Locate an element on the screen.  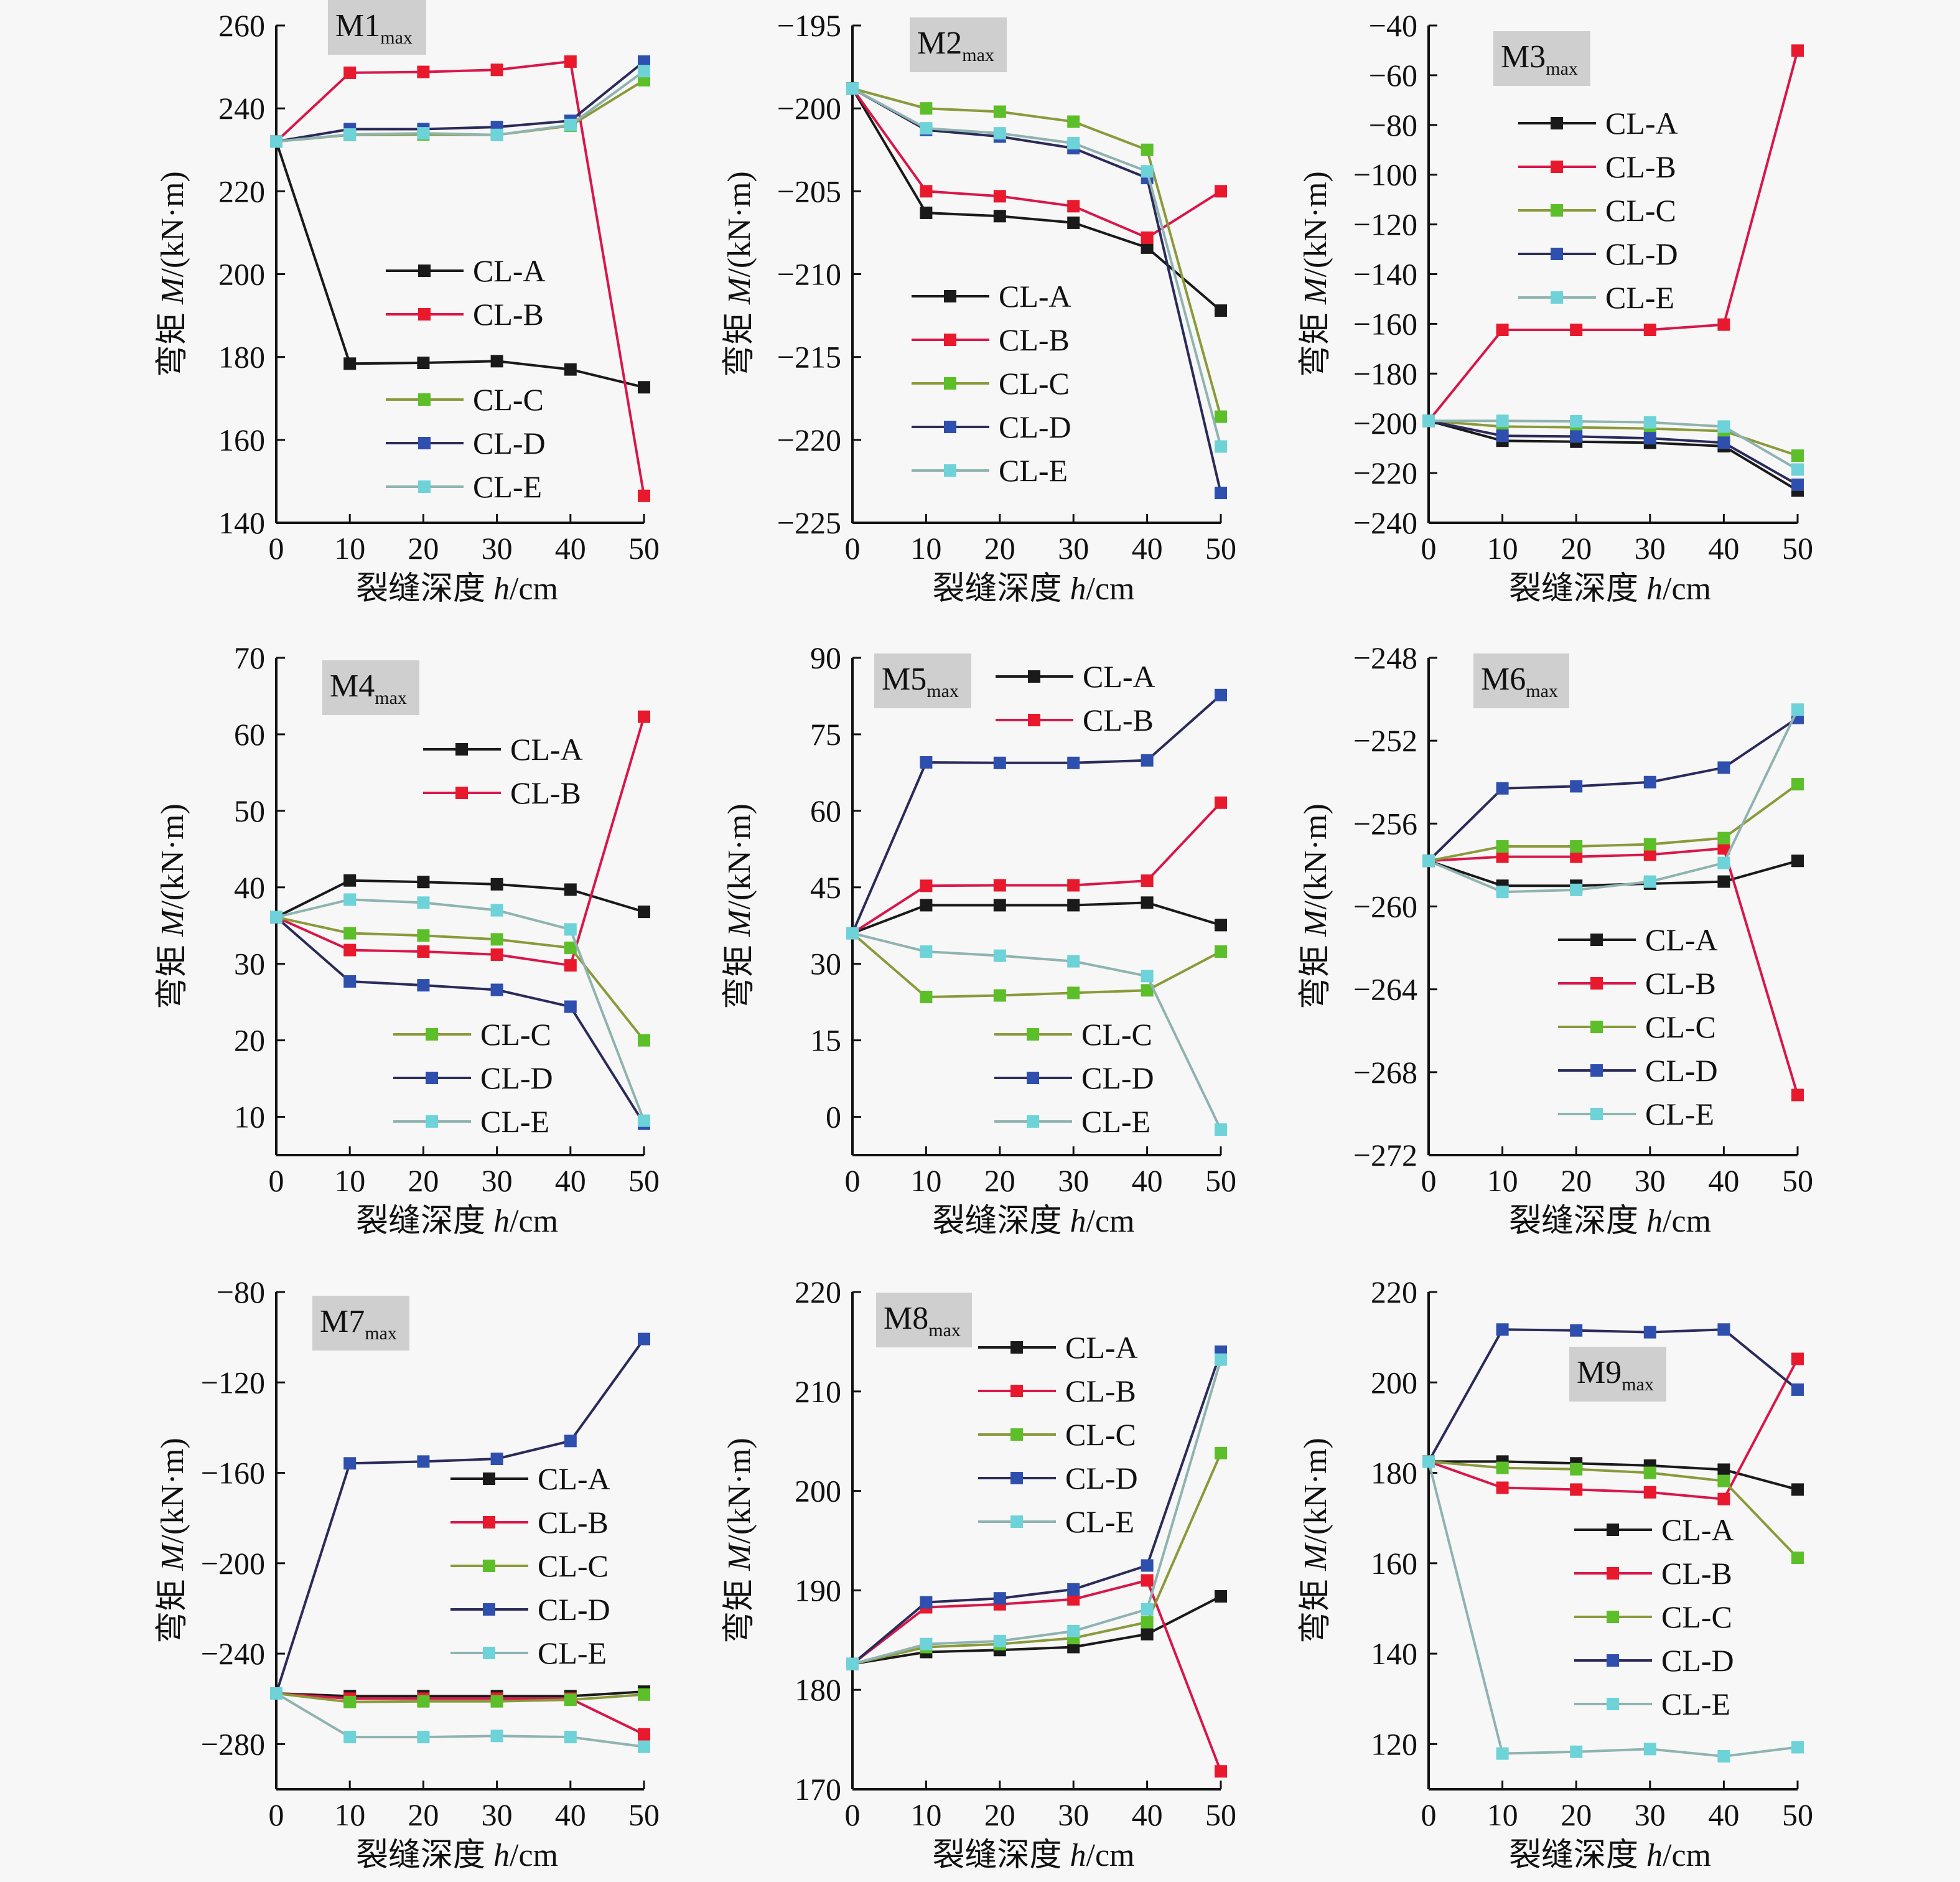
series-cl-d is located at coordinates (460, 1020).